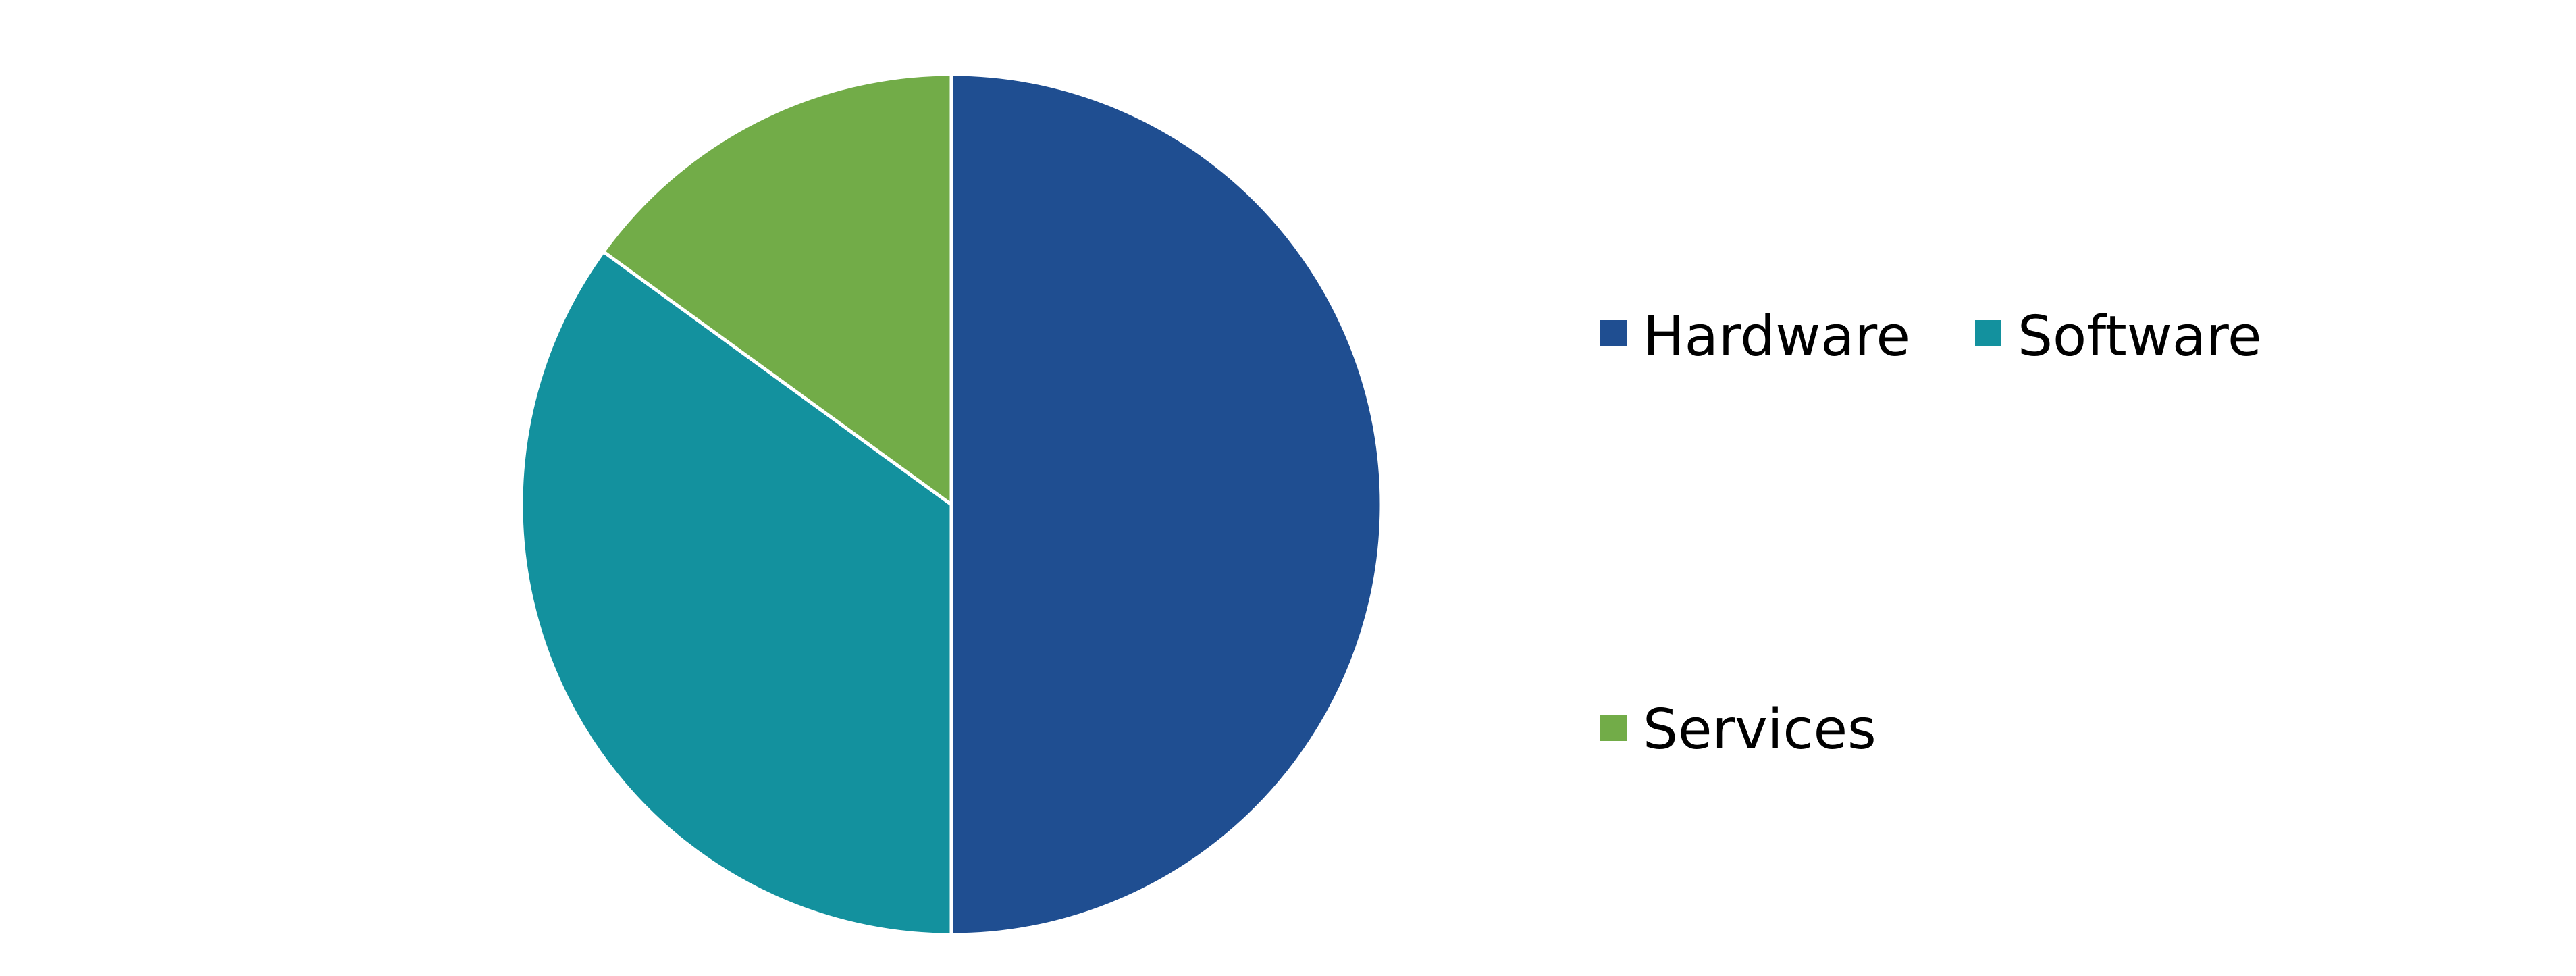  What do you see at coordinates (1930, 533) in the screenshot?
I see `legend: Hardware Software Services` at bounding box center [1930, 533].